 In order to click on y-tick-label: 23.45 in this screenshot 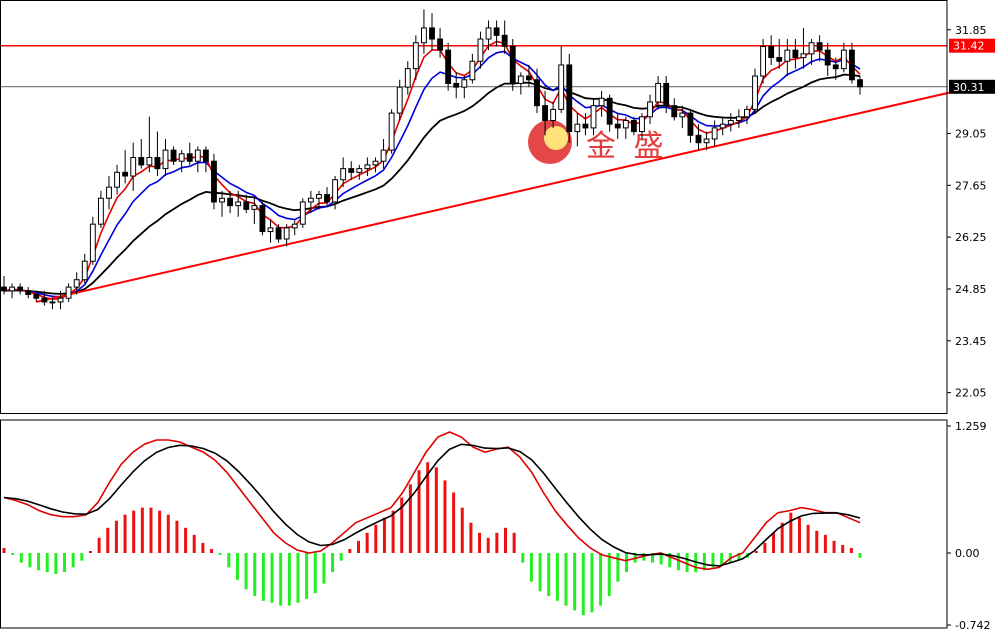, I will do `click(971, 341)`.